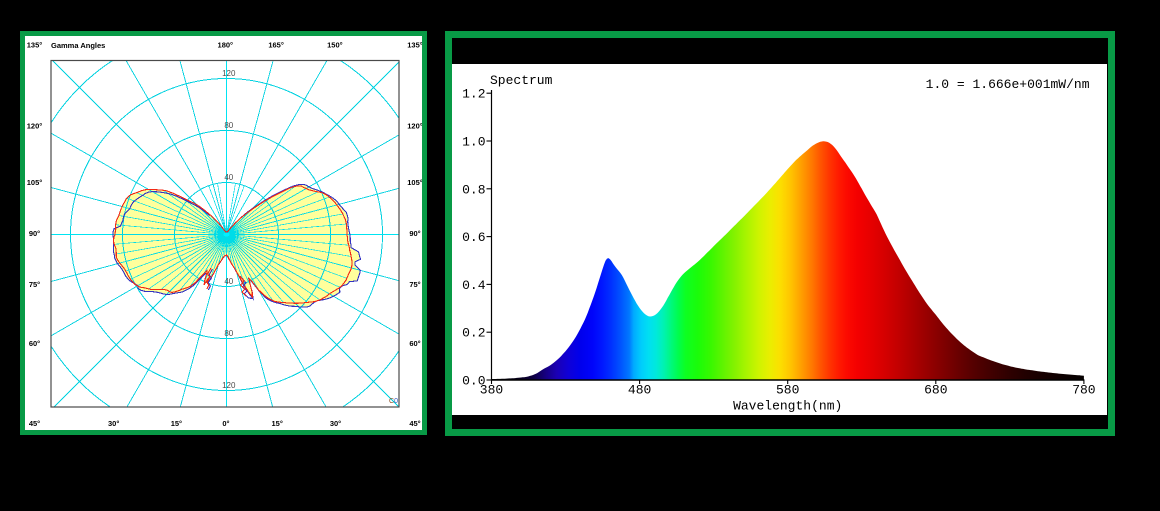 This screenshot has width=1160, height=511. Describe the element at coordinates (639, 390) in the screenshot. I see `svg-text: 480` at that location.